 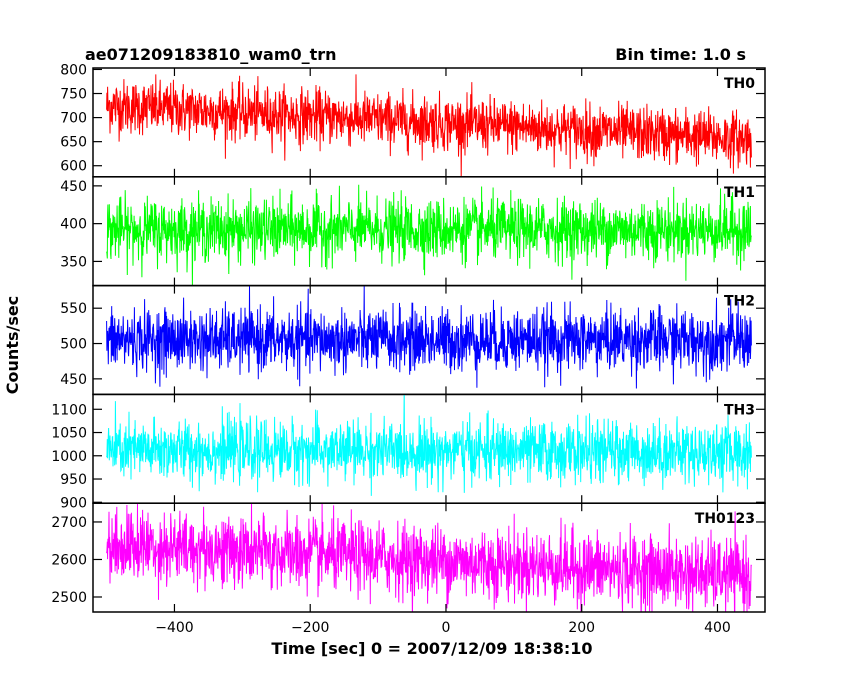 I want to click on y-tick-label: 1000, so click(x=69, y=457).